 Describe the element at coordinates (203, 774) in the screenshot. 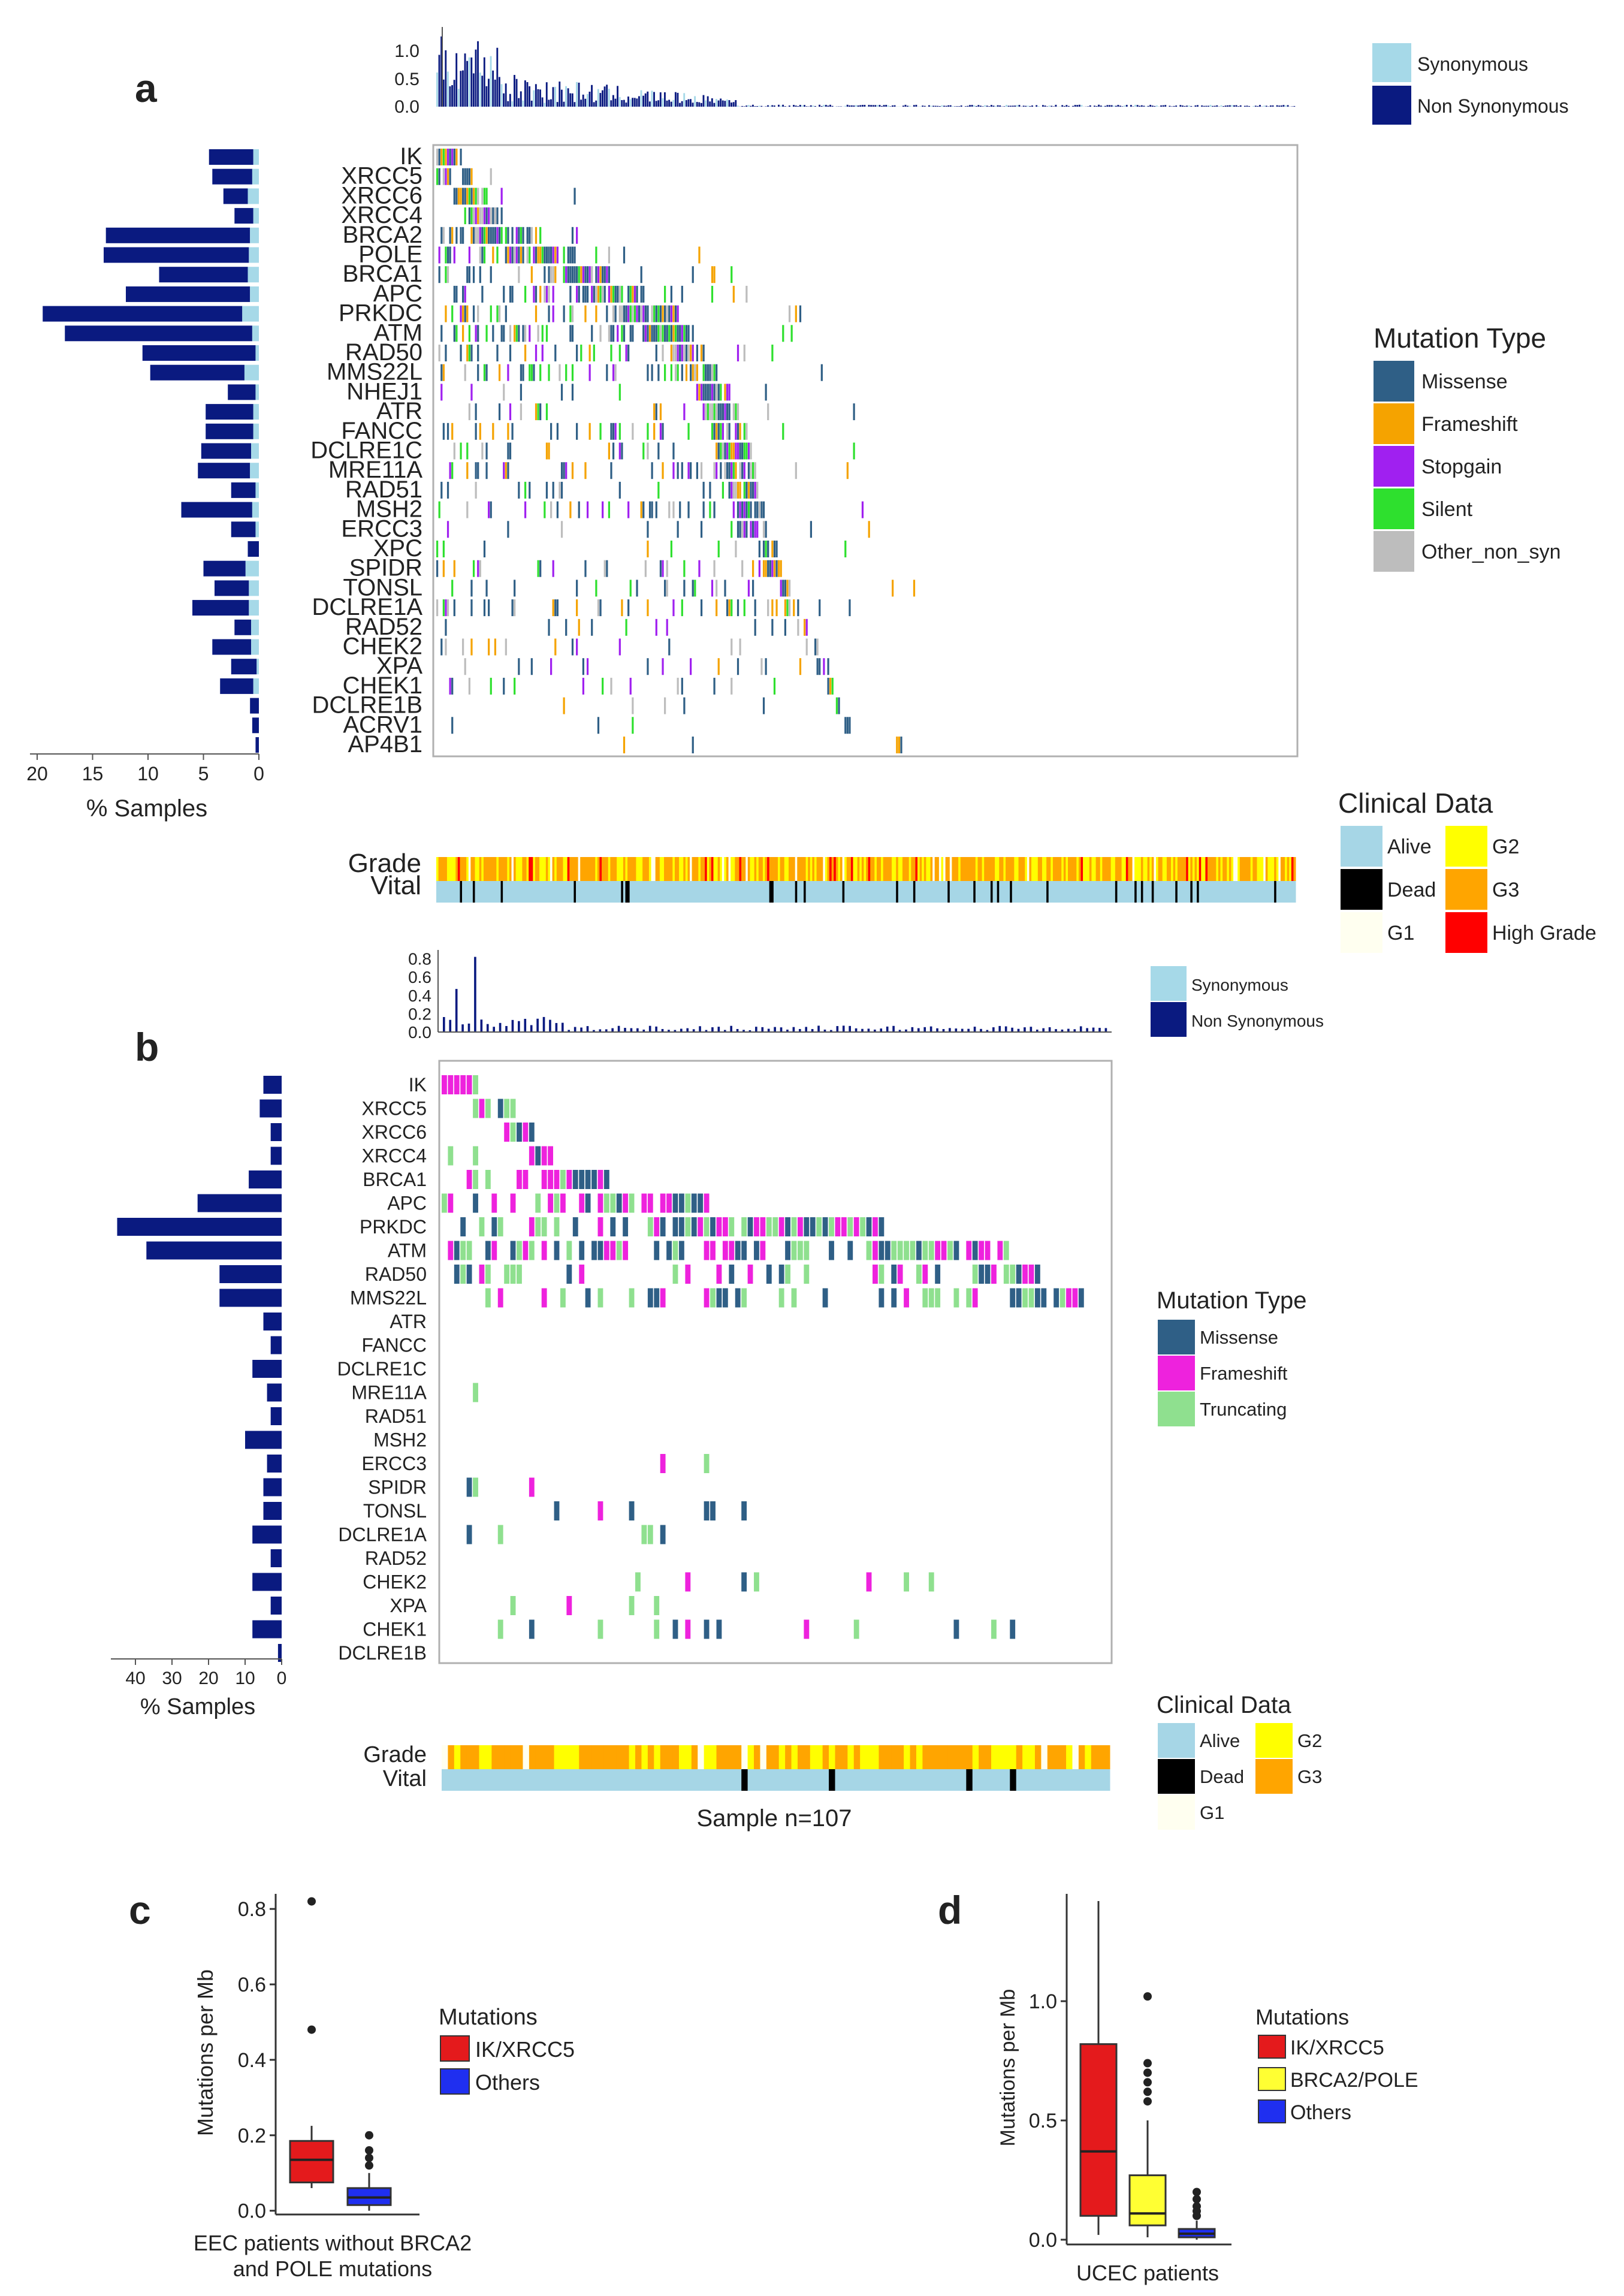

I see `axis-tick-label: 5` at that location.